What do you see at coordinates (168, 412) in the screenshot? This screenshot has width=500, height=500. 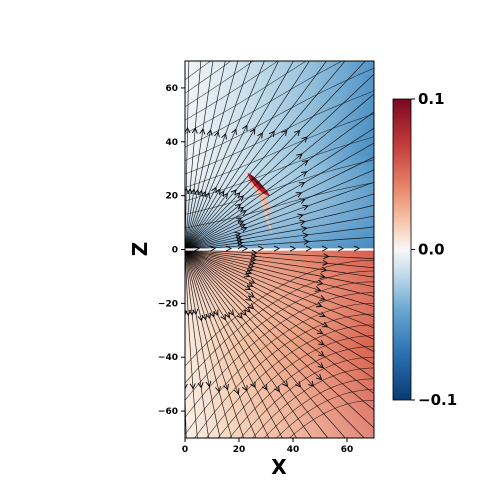 I see `y-tick-label: −60` at bounding box center [168, 412].